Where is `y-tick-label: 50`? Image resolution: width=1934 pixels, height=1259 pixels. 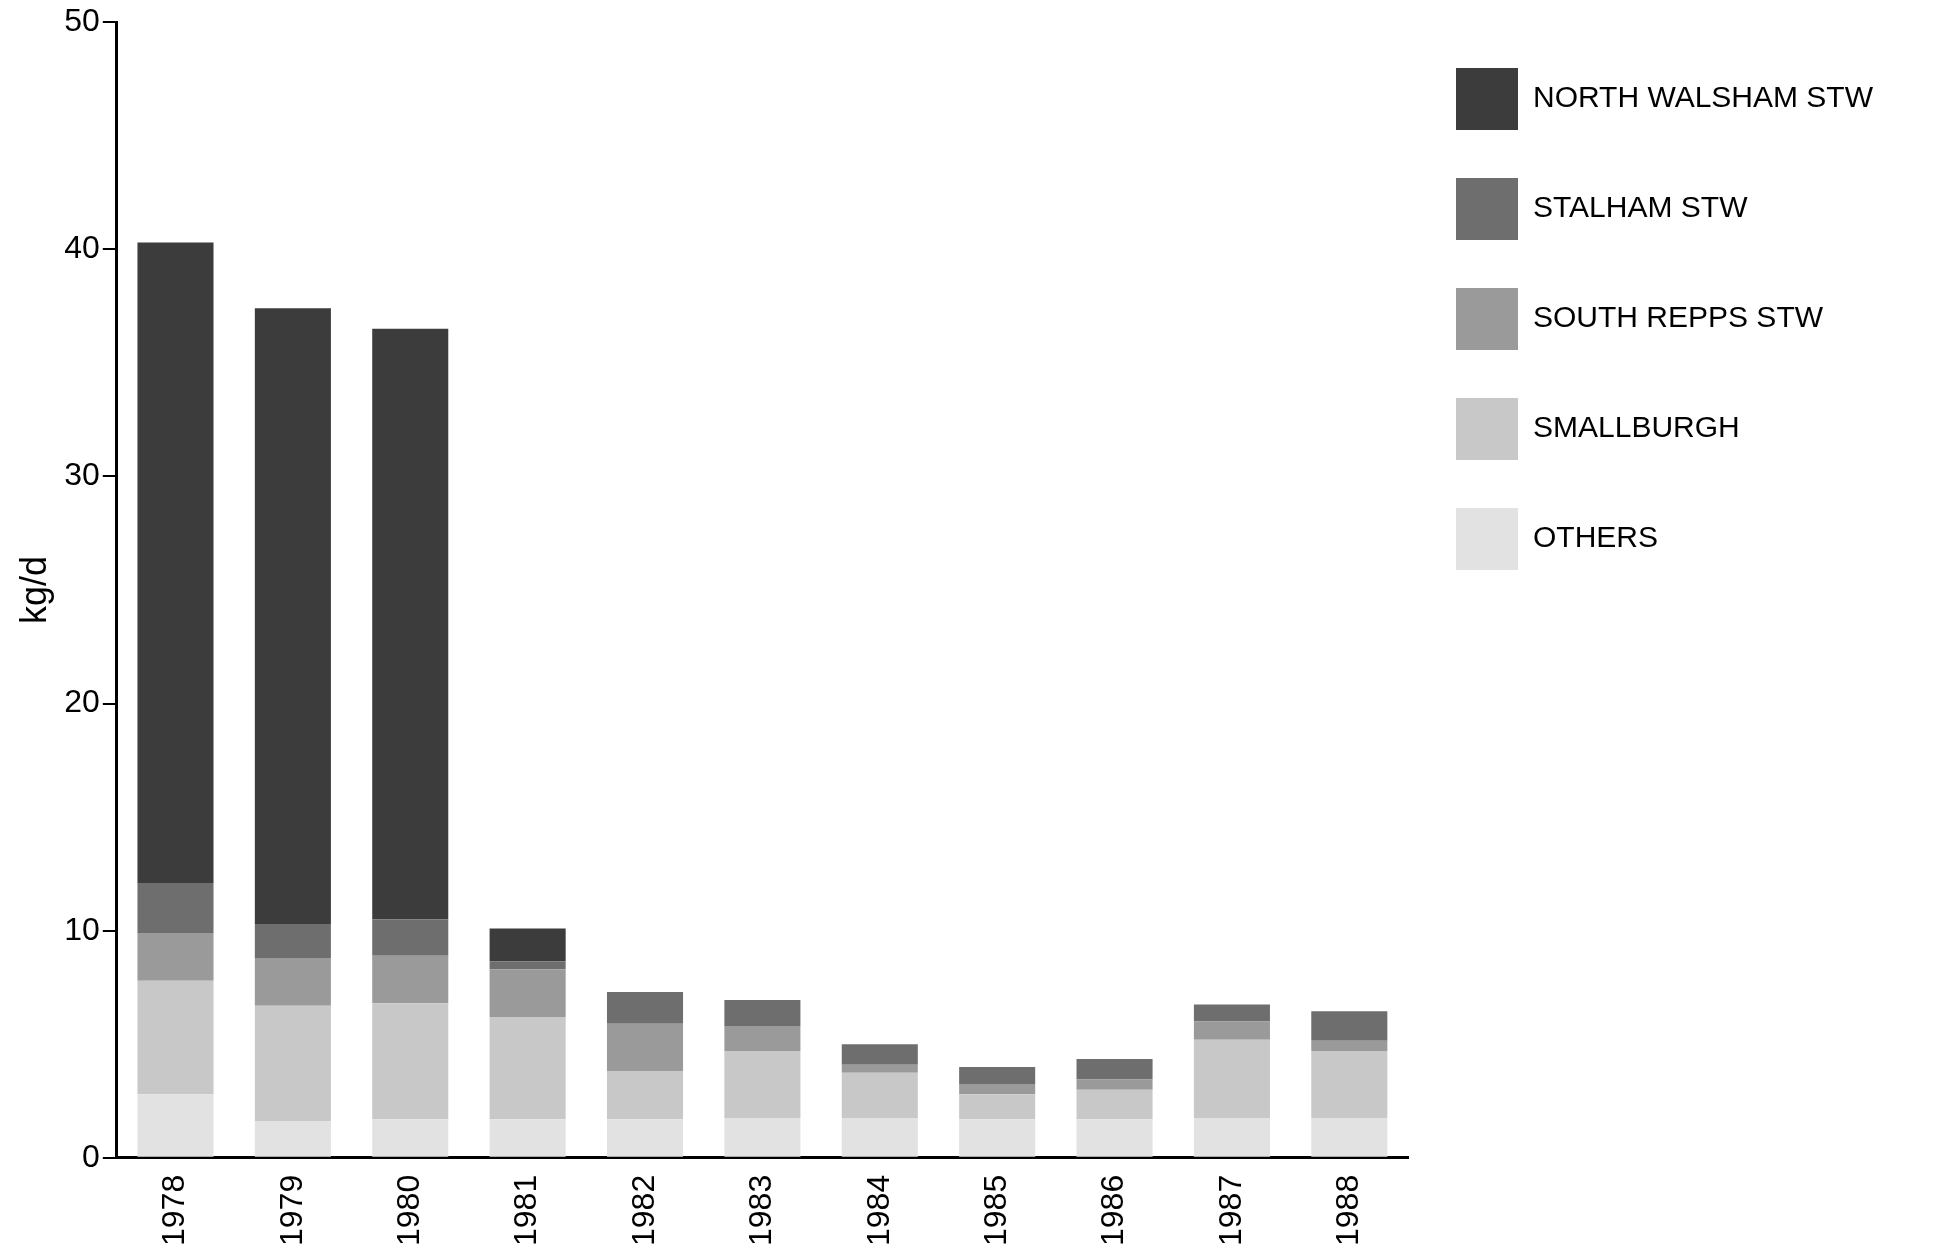
y-tick-label: 50 is located at coordinates (82, 20).